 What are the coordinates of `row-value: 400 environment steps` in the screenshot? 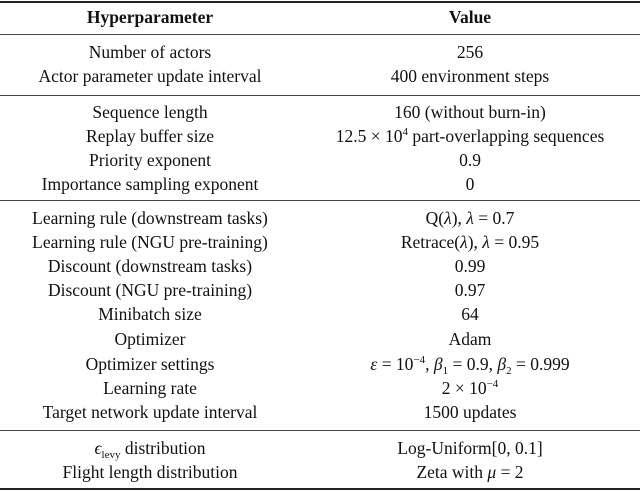 It's located at (470, 76).